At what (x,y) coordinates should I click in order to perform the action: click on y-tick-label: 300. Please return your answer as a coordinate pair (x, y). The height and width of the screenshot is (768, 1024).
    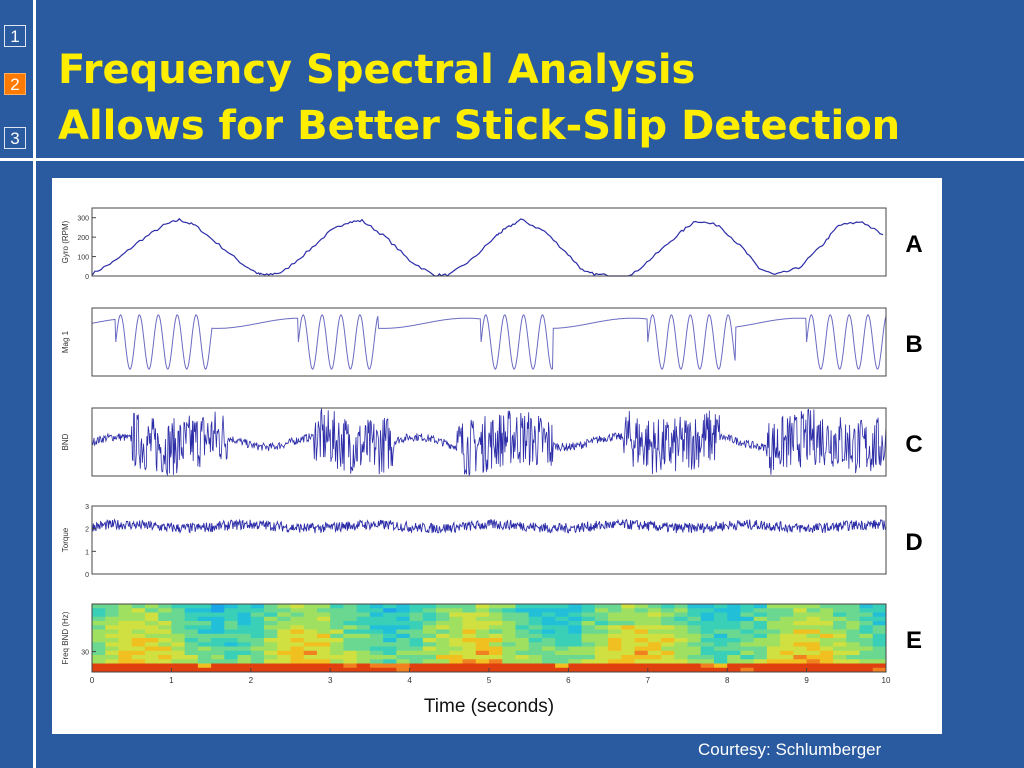
    Looking at the image, I should click on (83, 219).